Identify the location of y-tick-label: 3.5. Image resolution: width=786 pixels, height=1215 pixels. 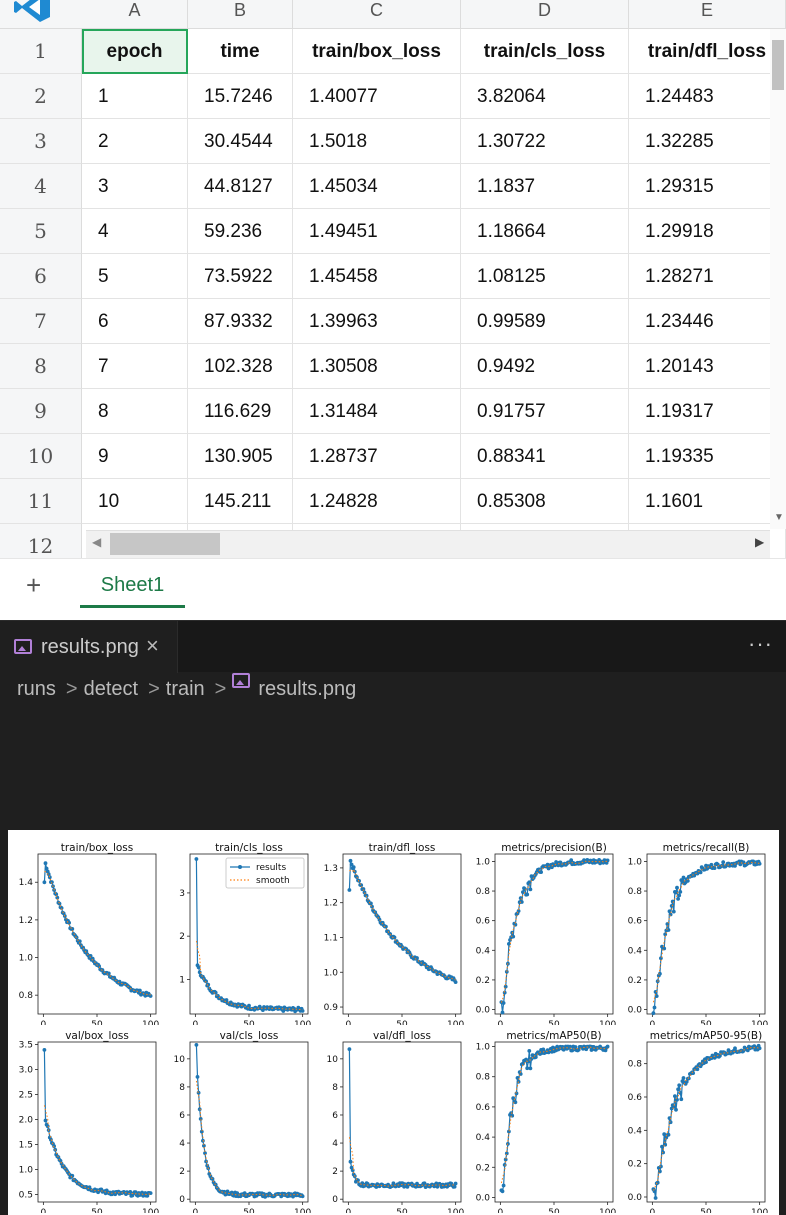
(26, 1046).